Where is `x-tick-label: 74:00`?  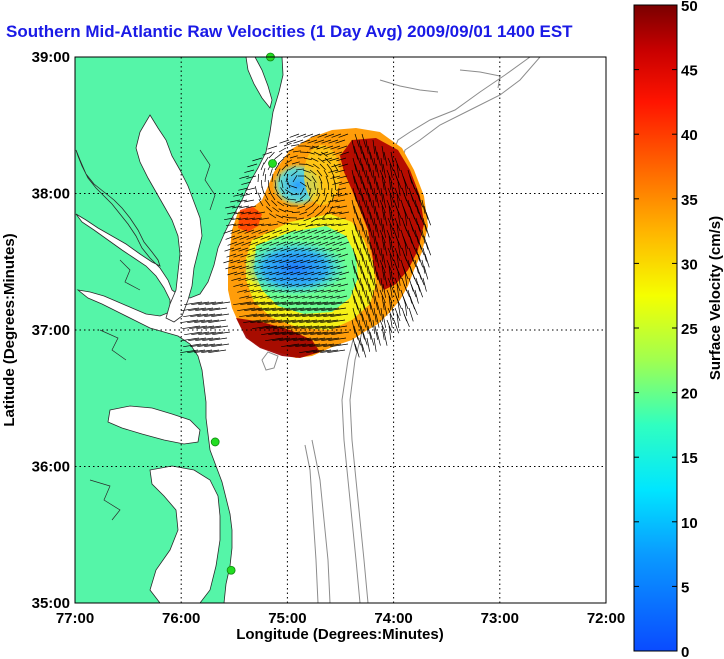
x-tick-label: 74:00 is located at coordinates (393, 618).